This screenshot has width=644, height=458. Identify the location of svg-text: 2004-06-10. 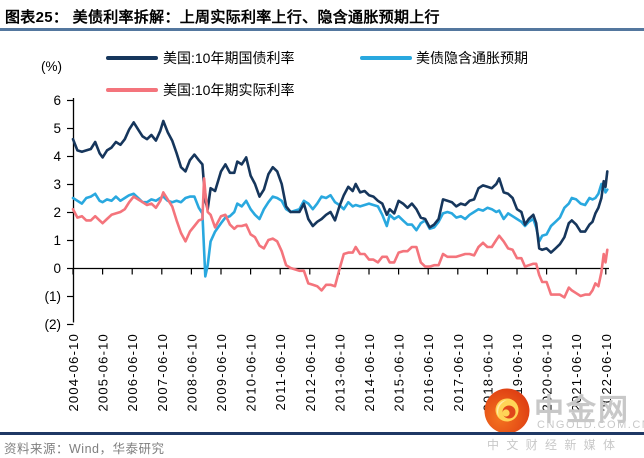
(73, 372).